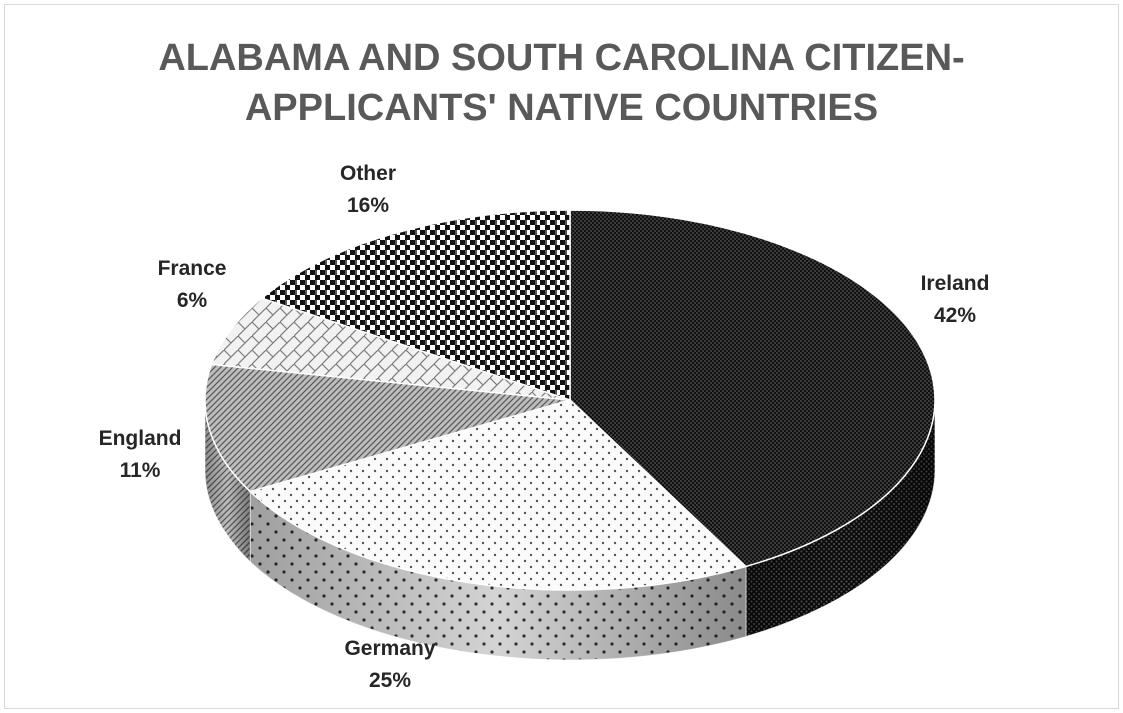  I want to click on pie-side-shade-germany, so click(498, 576).